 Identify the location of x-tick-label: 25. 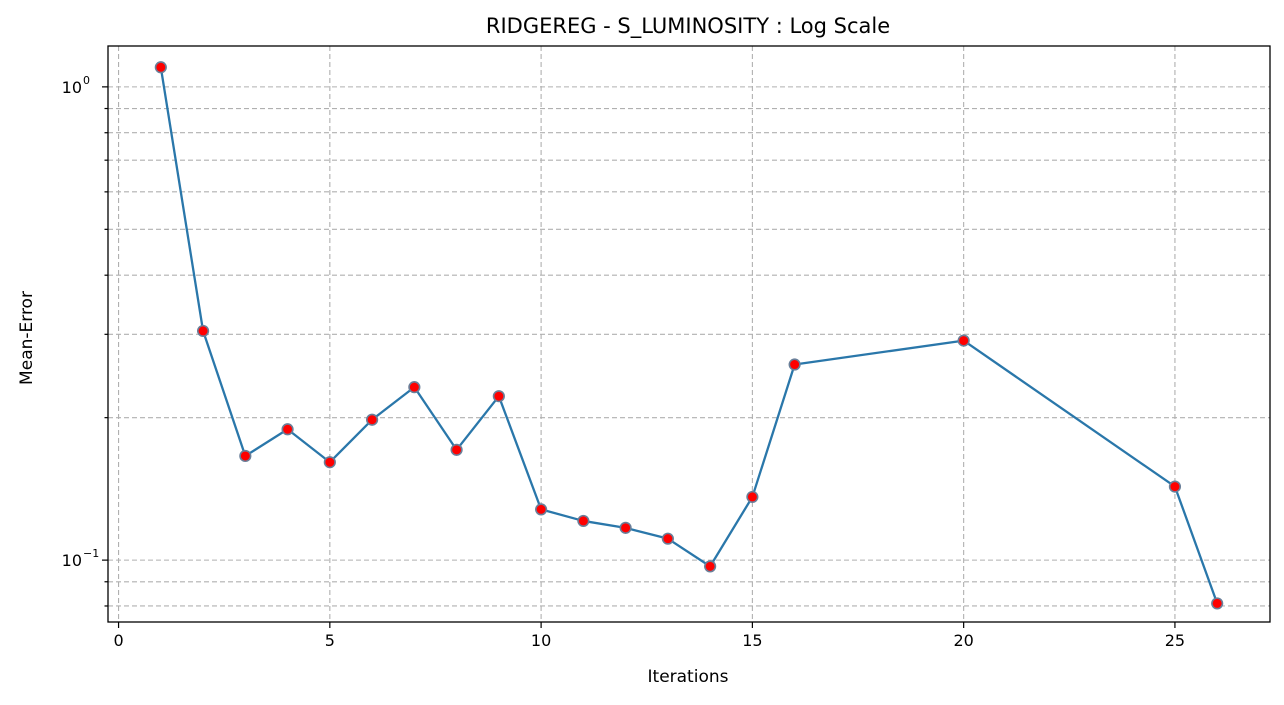
(1175, 640).